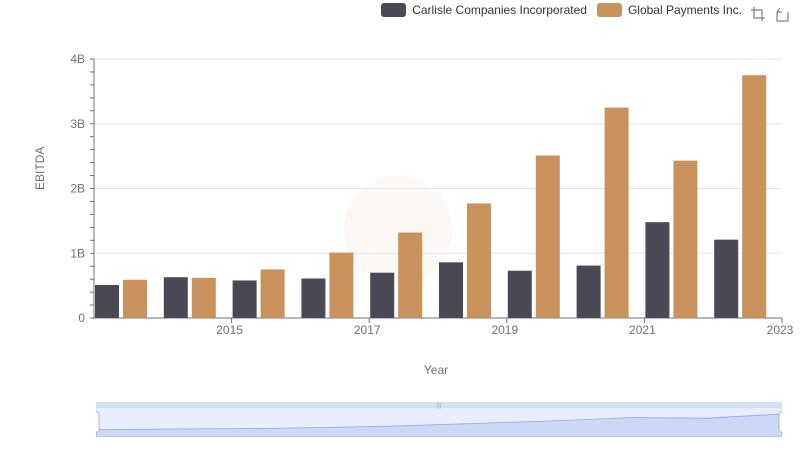 The image size is (800, 461). I want to click on y-tick-label: 3B, so click(77, 124).